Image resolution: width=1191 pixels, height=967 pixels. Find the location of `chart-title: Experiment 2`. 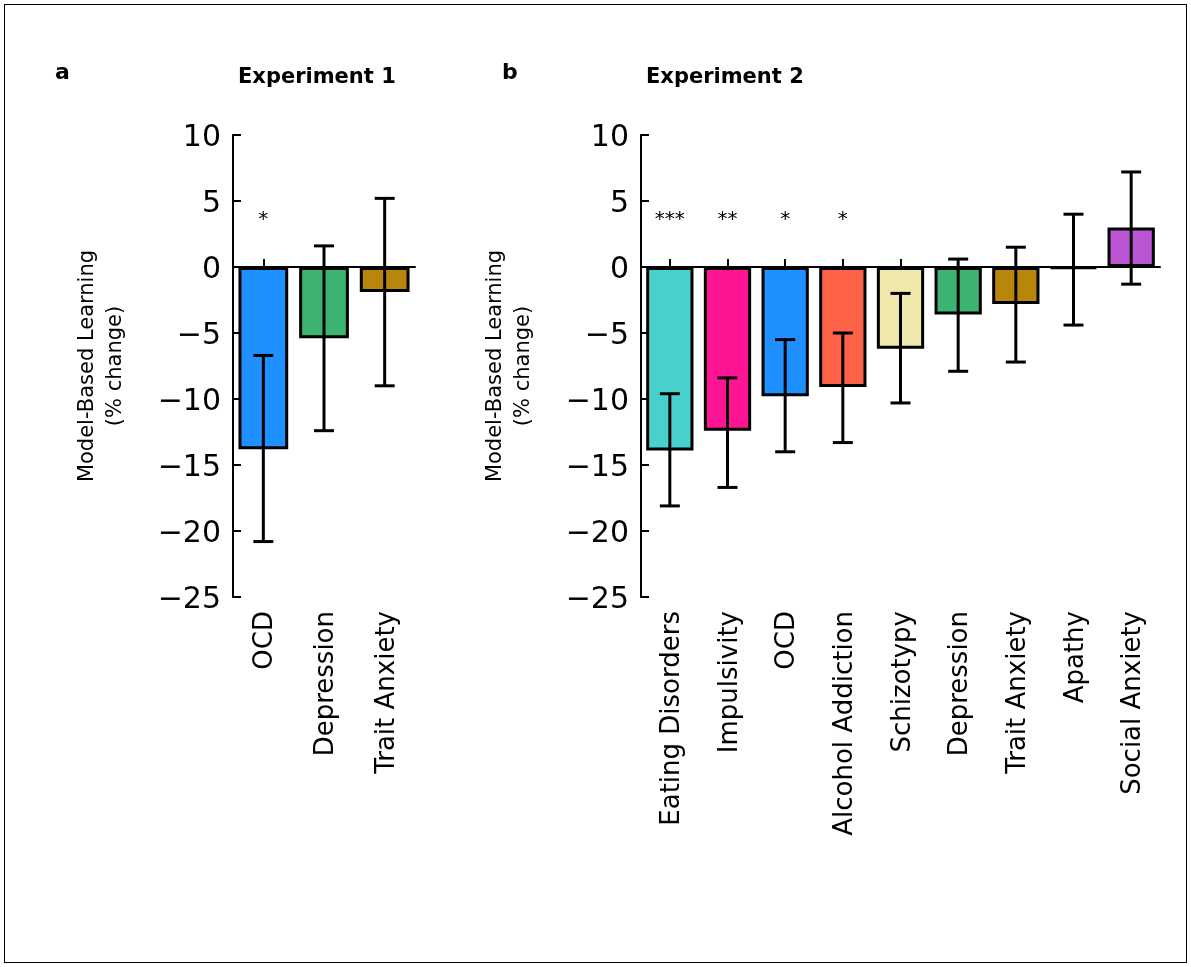

chart-title: Experiment 2 is located at coordinates (725, 75).